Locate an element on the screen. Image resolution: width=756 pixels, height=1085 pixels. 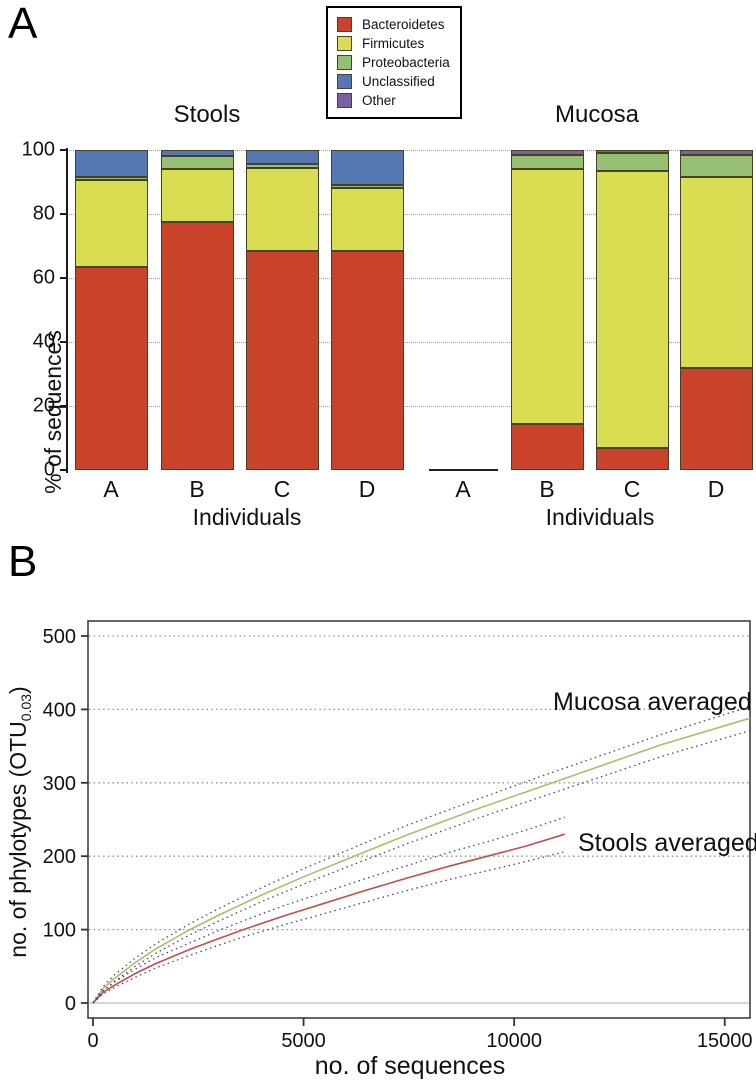
annotation-stools-averaged: Stools averaged is located at coordinates (667, 843).